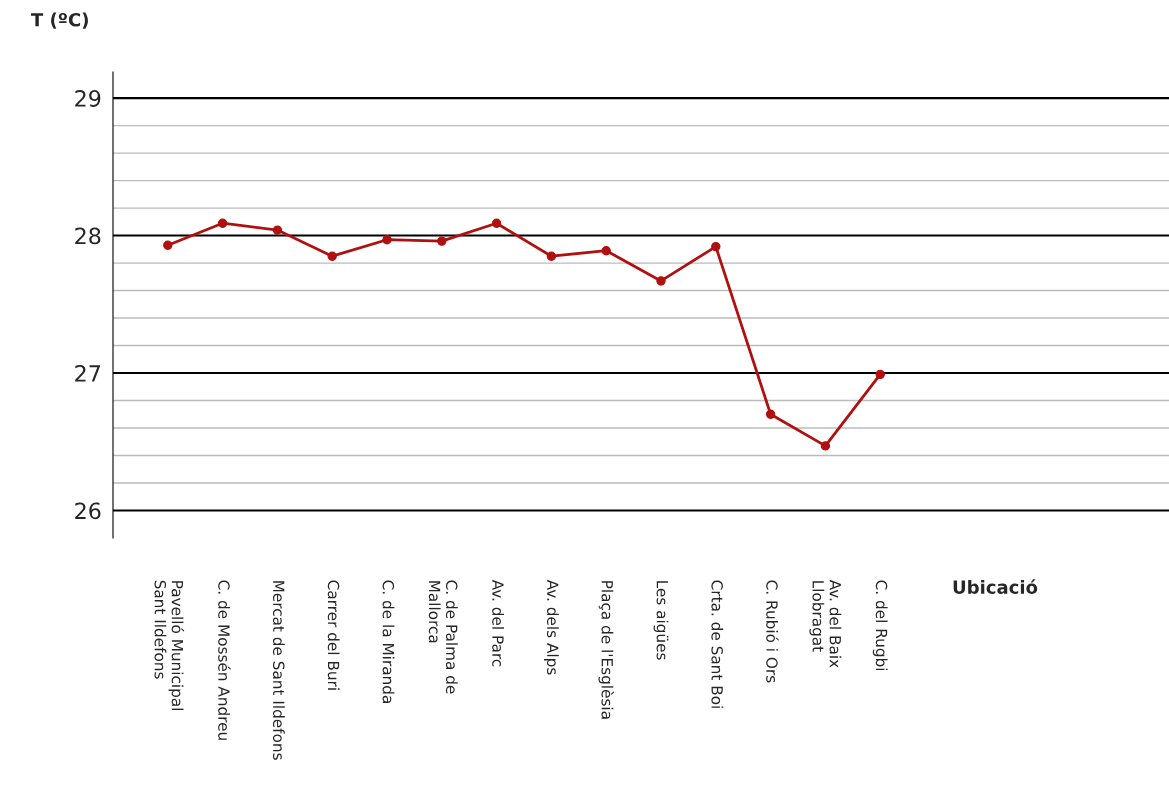  I want to click on x-tick-label: C. de Mossén Andreu, so click(224, 660).